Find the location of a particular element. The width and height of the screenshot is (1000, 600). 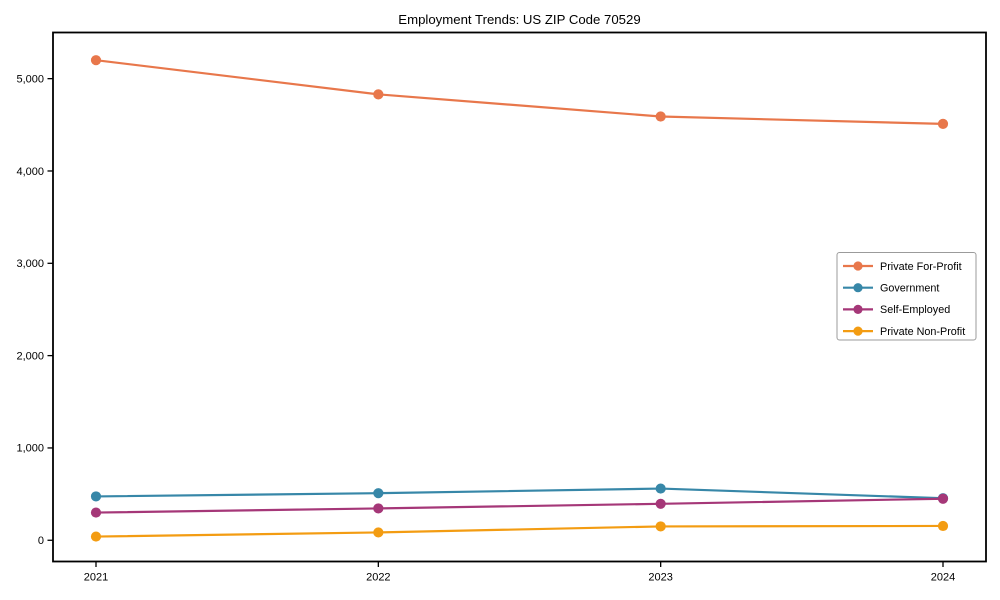

legend-box is located at coordinates (906, 296).